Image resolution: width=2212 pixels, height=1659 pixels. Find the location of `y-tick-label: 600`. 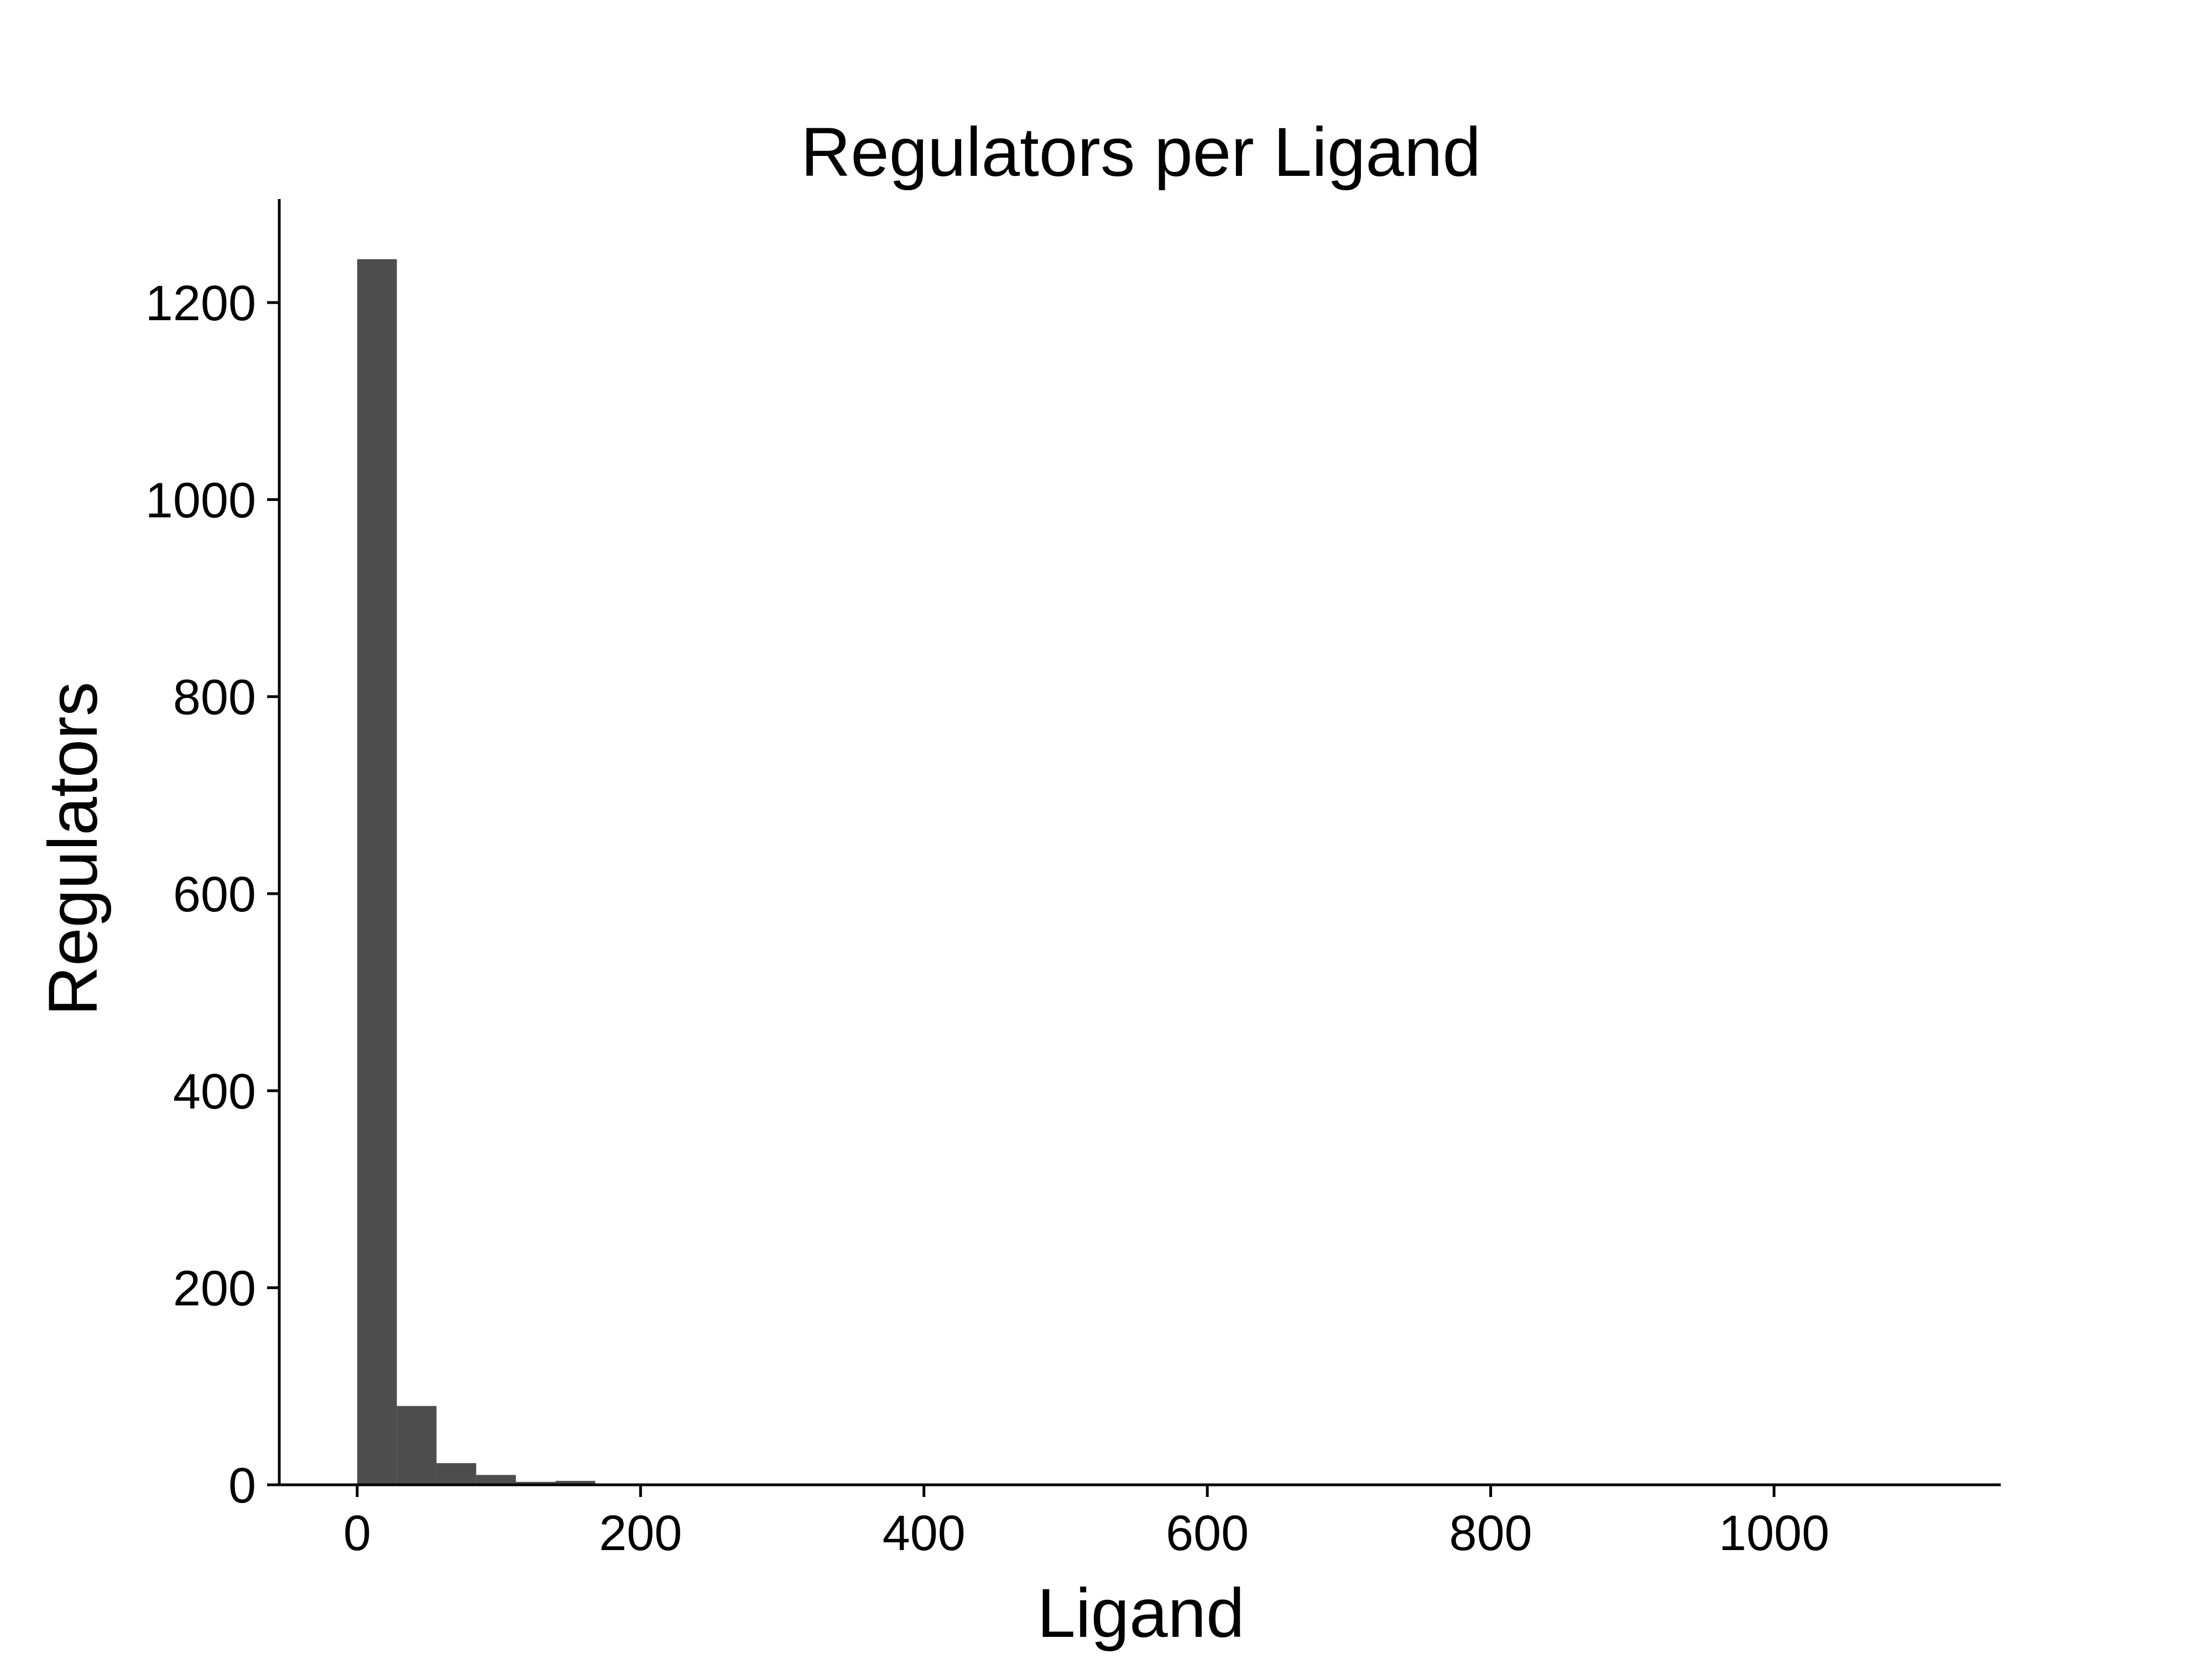

y-tick-label: 600 is located at coordinates (215, 895).